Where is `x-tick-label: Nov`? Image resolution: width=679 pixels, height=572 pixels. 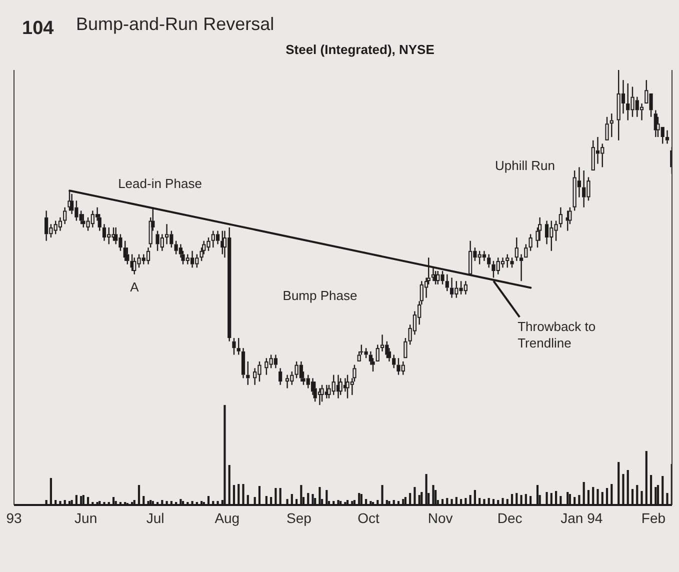 x-tick-label: Nov is located at coordinates (440, 518).